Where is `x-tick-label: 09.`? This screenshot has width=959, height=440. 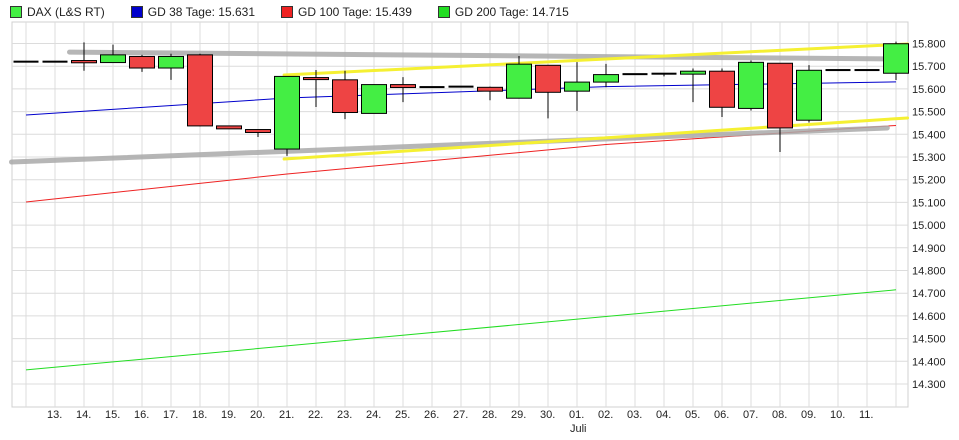 x-tick-label: 09. is located at coordinates (808, 415).